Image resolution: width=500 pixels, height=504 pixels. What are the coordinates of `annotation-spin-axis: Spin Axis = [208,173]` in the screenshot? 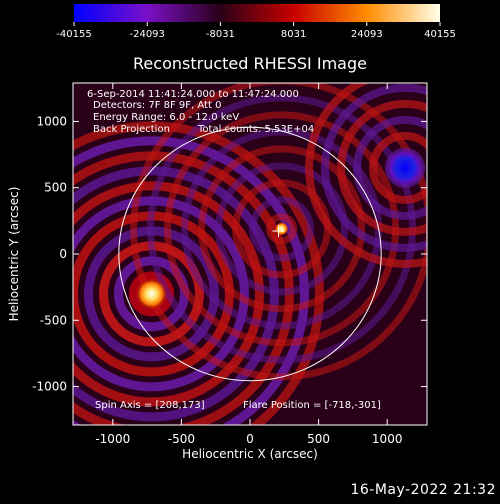 It's located at (150, 405).